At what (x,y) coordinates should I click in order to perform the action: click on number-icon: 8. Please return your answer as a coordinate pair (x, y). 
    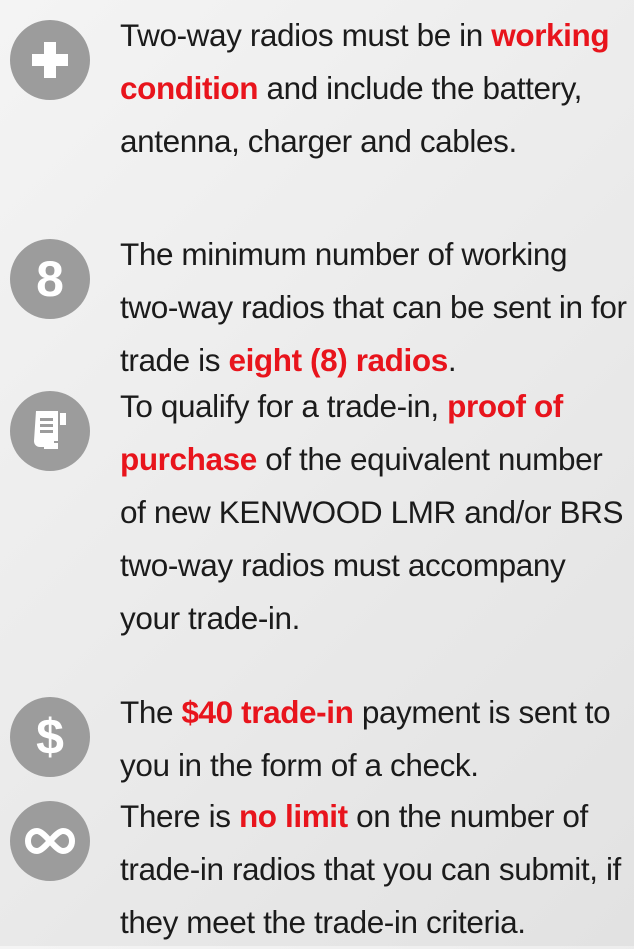
    Looking at the image, I should click on (50, 279).